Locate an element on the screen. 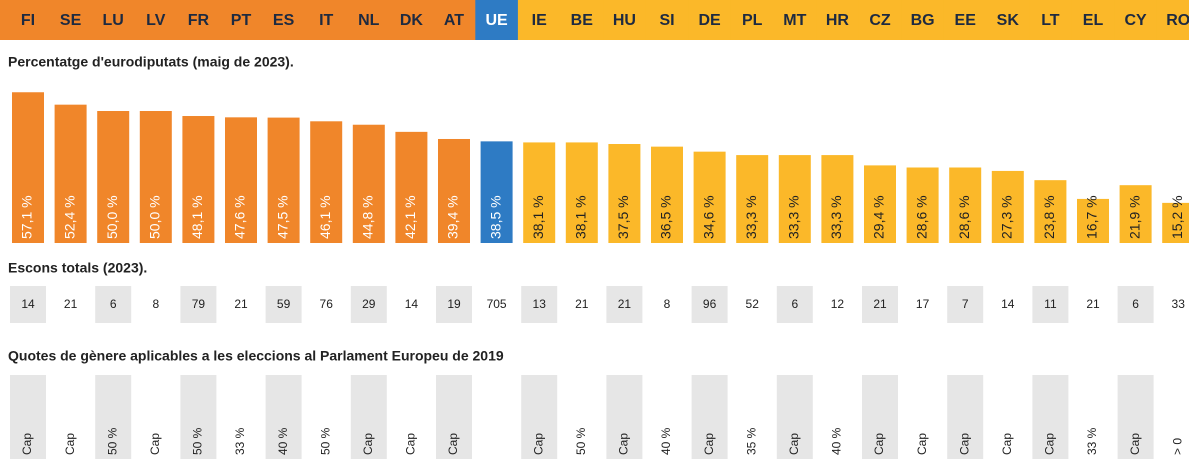 Image resolution: width=1189 pixels, height=465 pixels. quota-value: 35 % is located at coordinates (751, 441).